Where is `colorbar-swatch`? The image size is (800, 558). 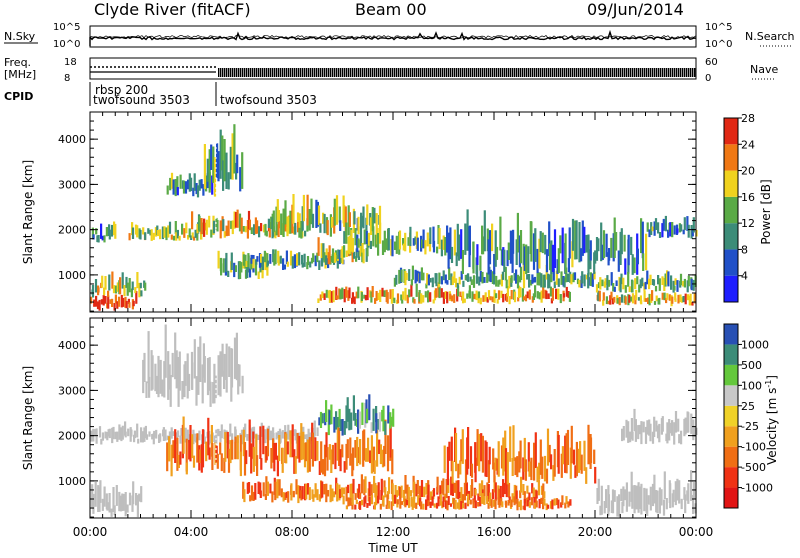
colorbar-swatch is located at coordinates (731, 375).